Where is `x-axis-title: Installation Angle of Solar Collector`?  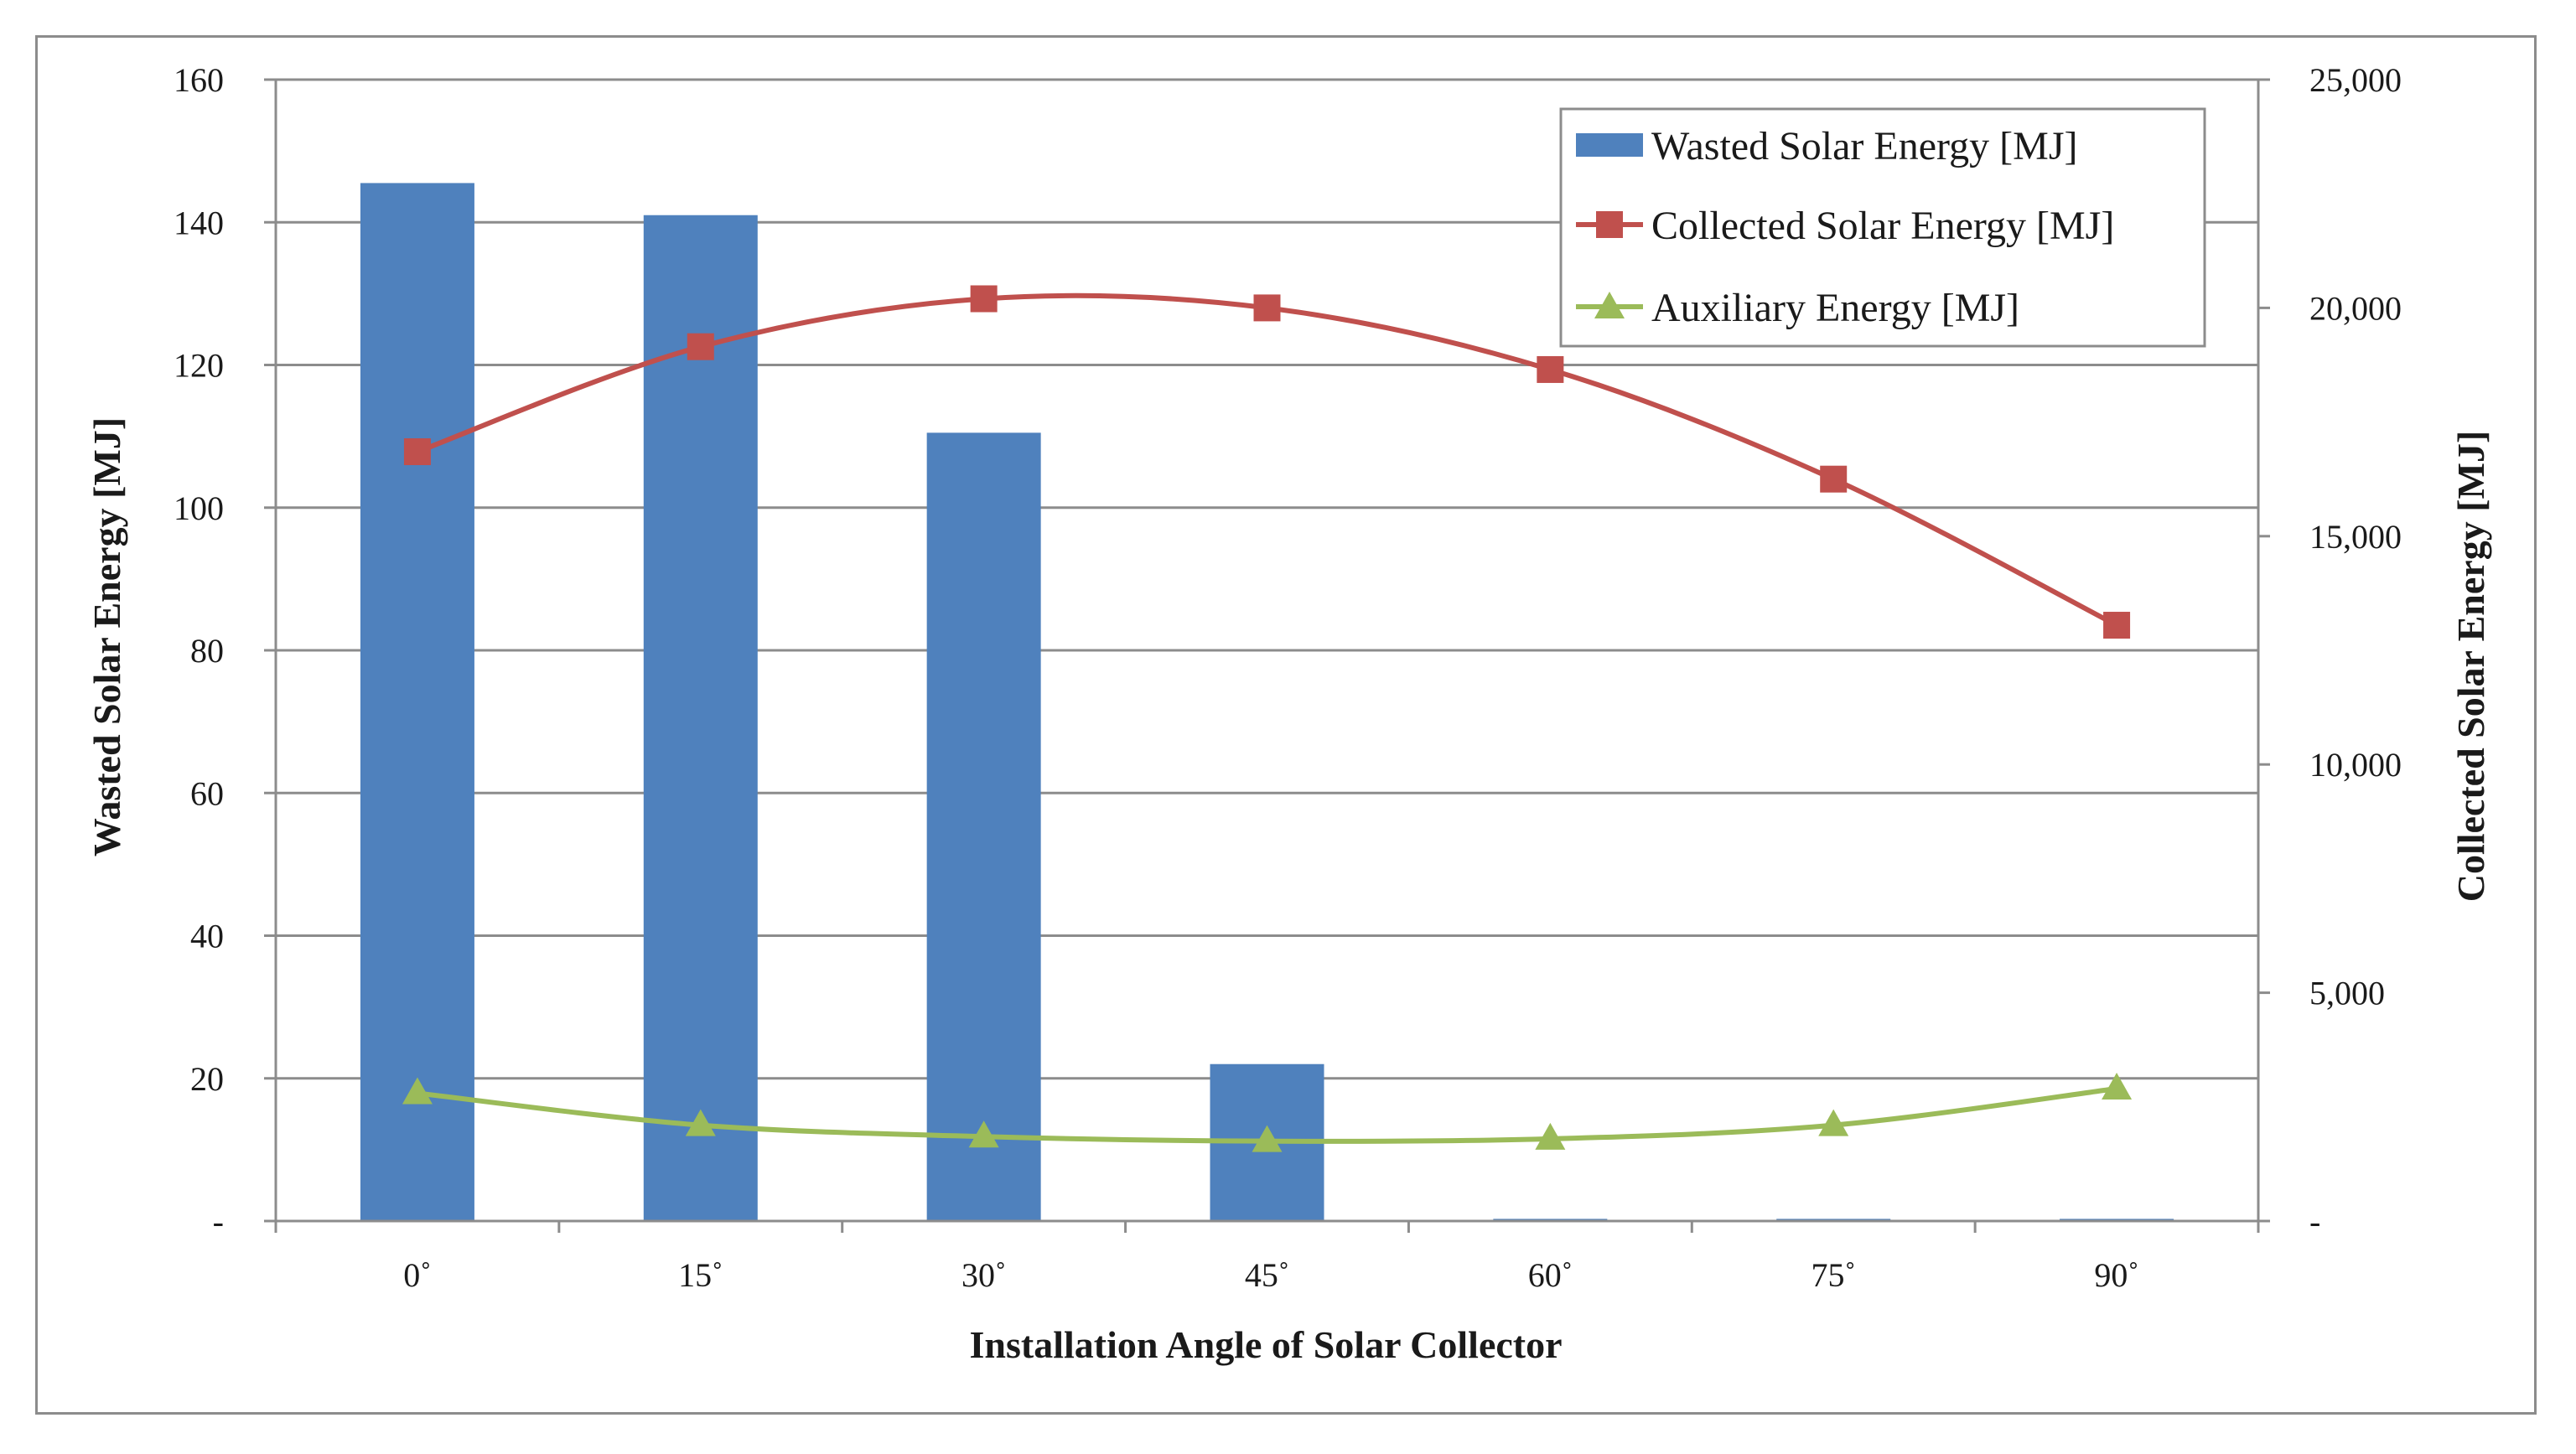
x-axis-title: Installation Angle of Solar Collector is located at coordinates (1265, 1345).